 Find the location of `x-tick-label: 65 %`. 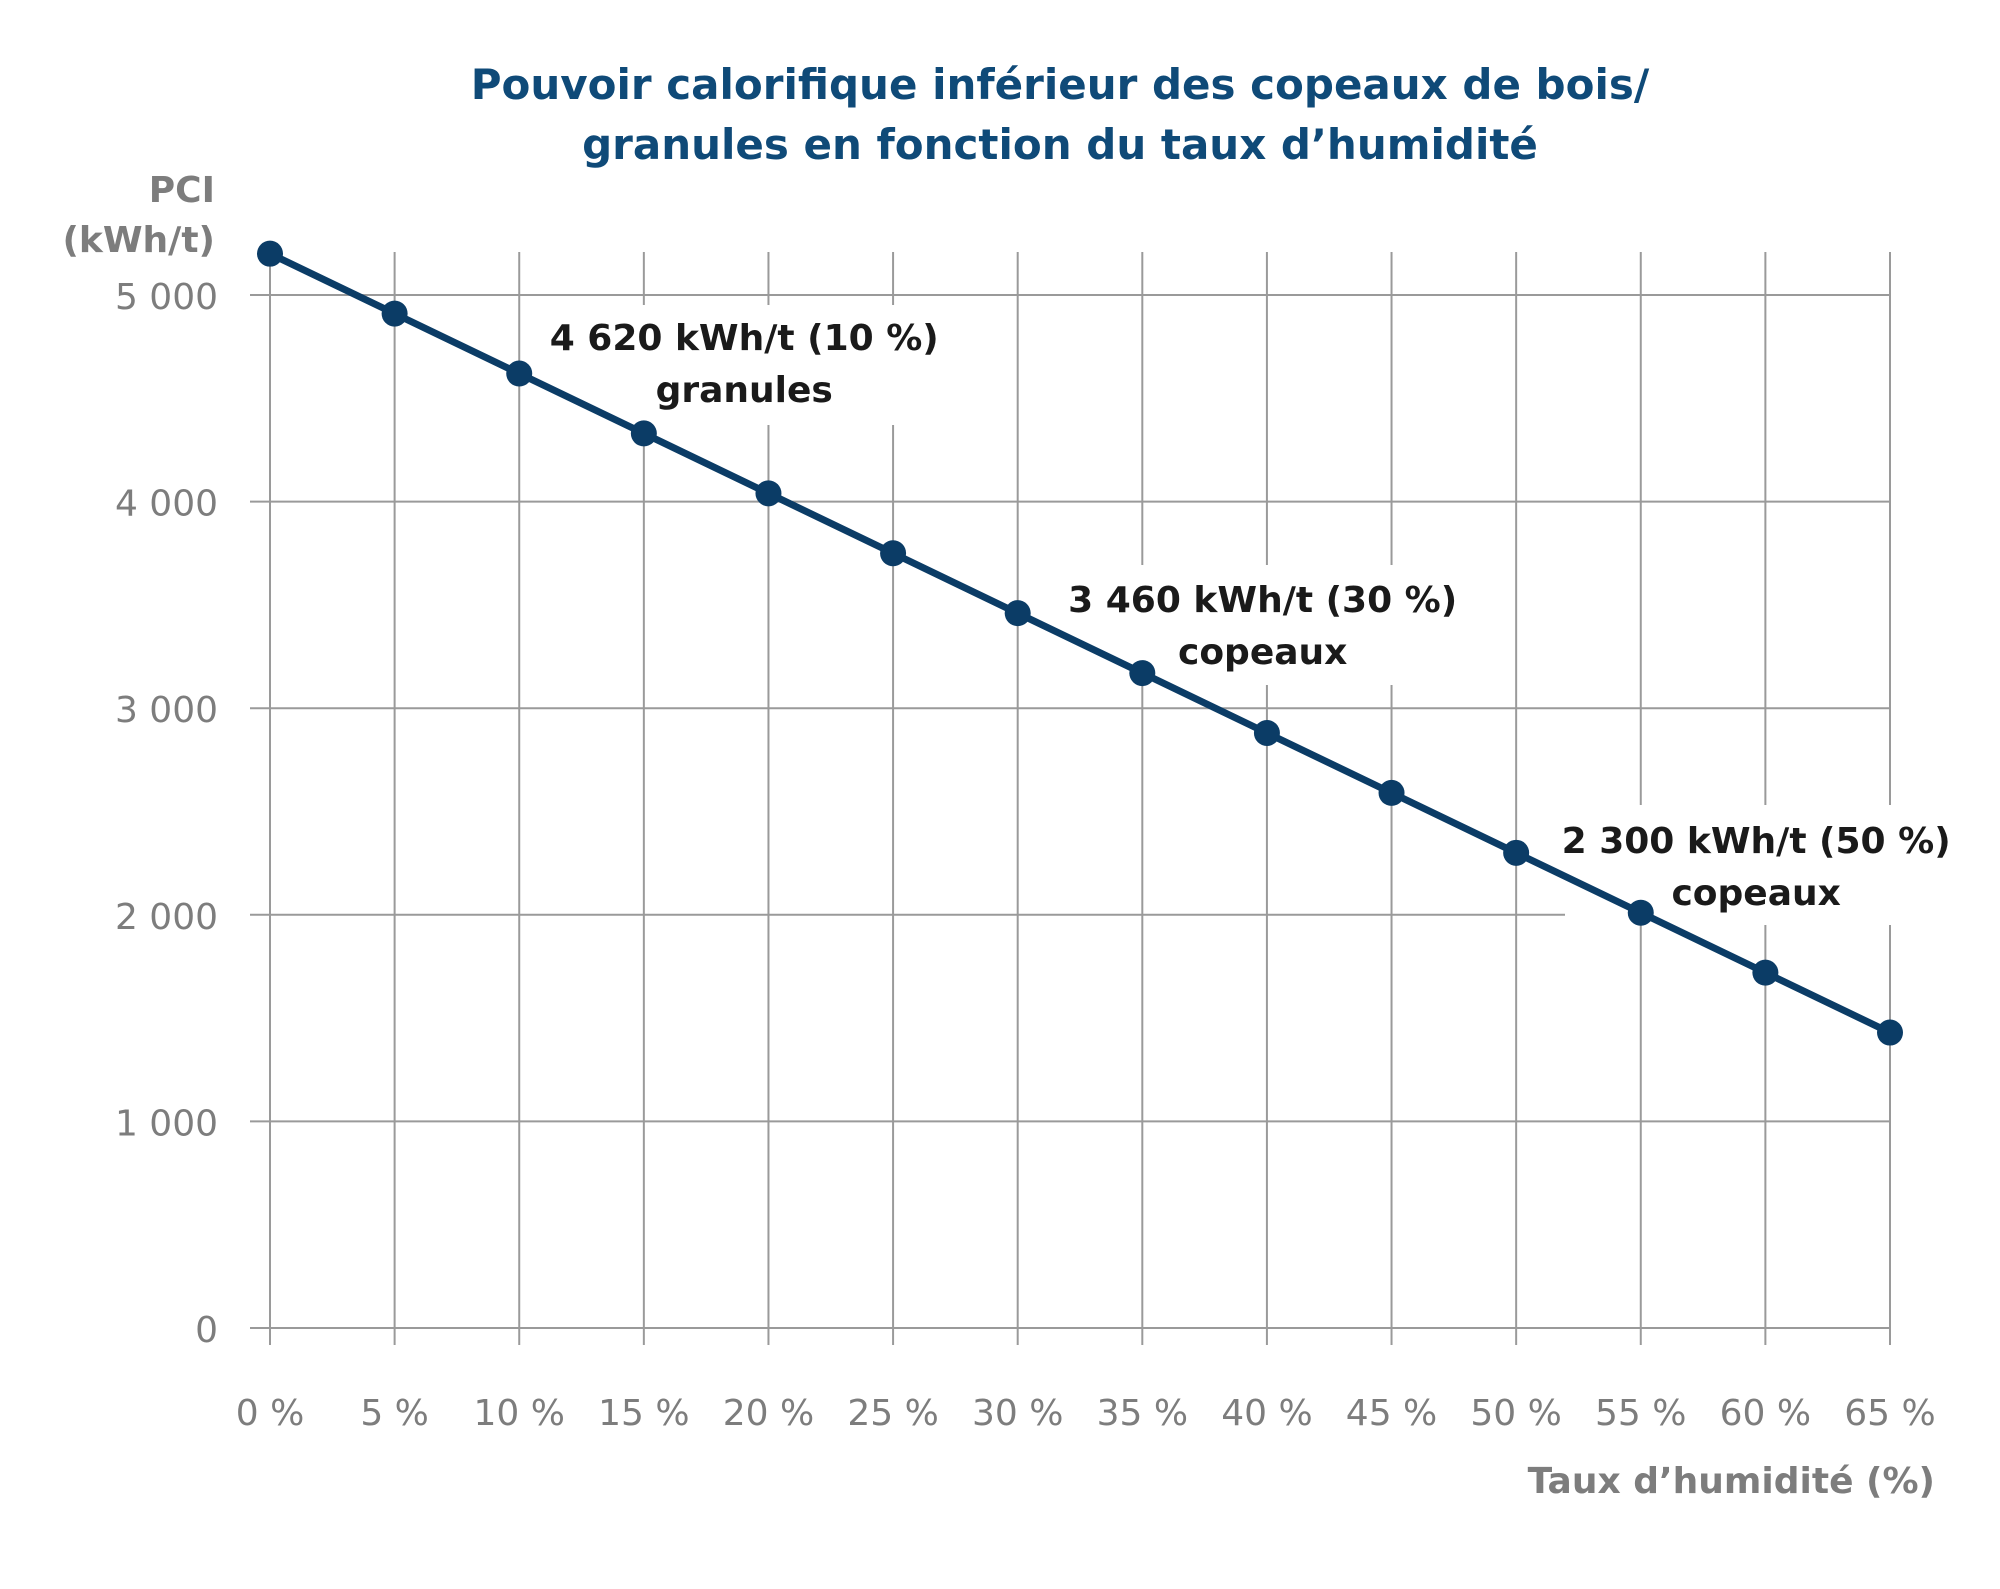

x-tick-label: 65 % is located at coordinates (1889, 1413).